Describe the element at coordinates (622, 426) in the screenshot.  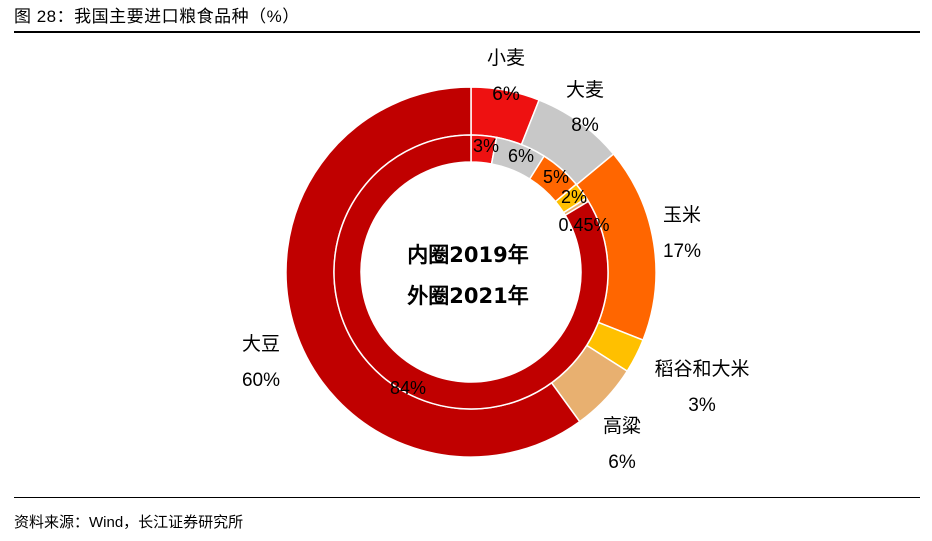
I see `outer-category-label-sorghum: 高粱` at that location.